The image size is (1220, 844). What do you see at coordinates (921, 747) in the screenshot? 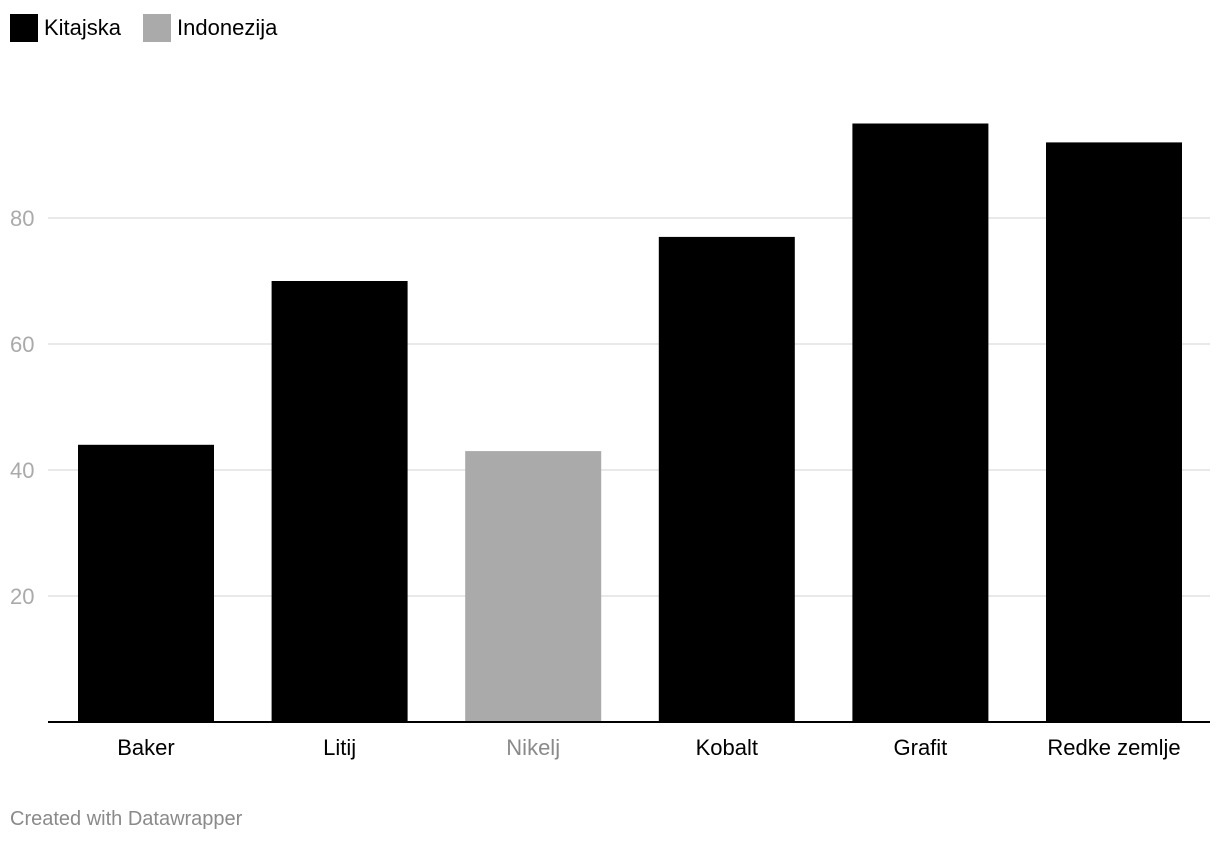
I see `x-category-label: Grafit` at bounding box center [921, 747].